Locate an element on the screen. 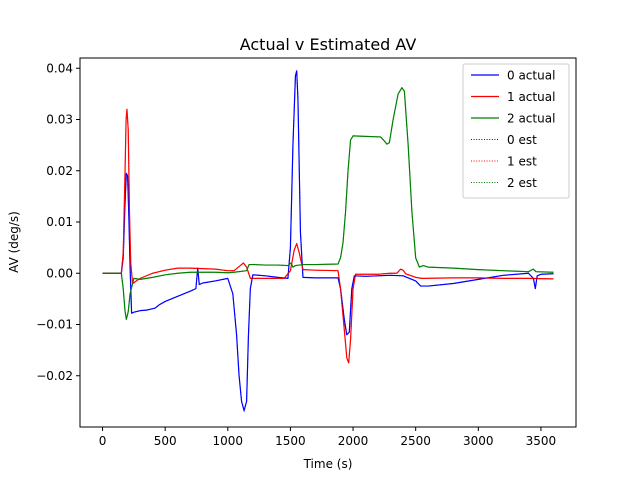  legend: 0 actual 1 actual 2 actual 0 est 1 est 2 est is located at coordinates (516, 131).